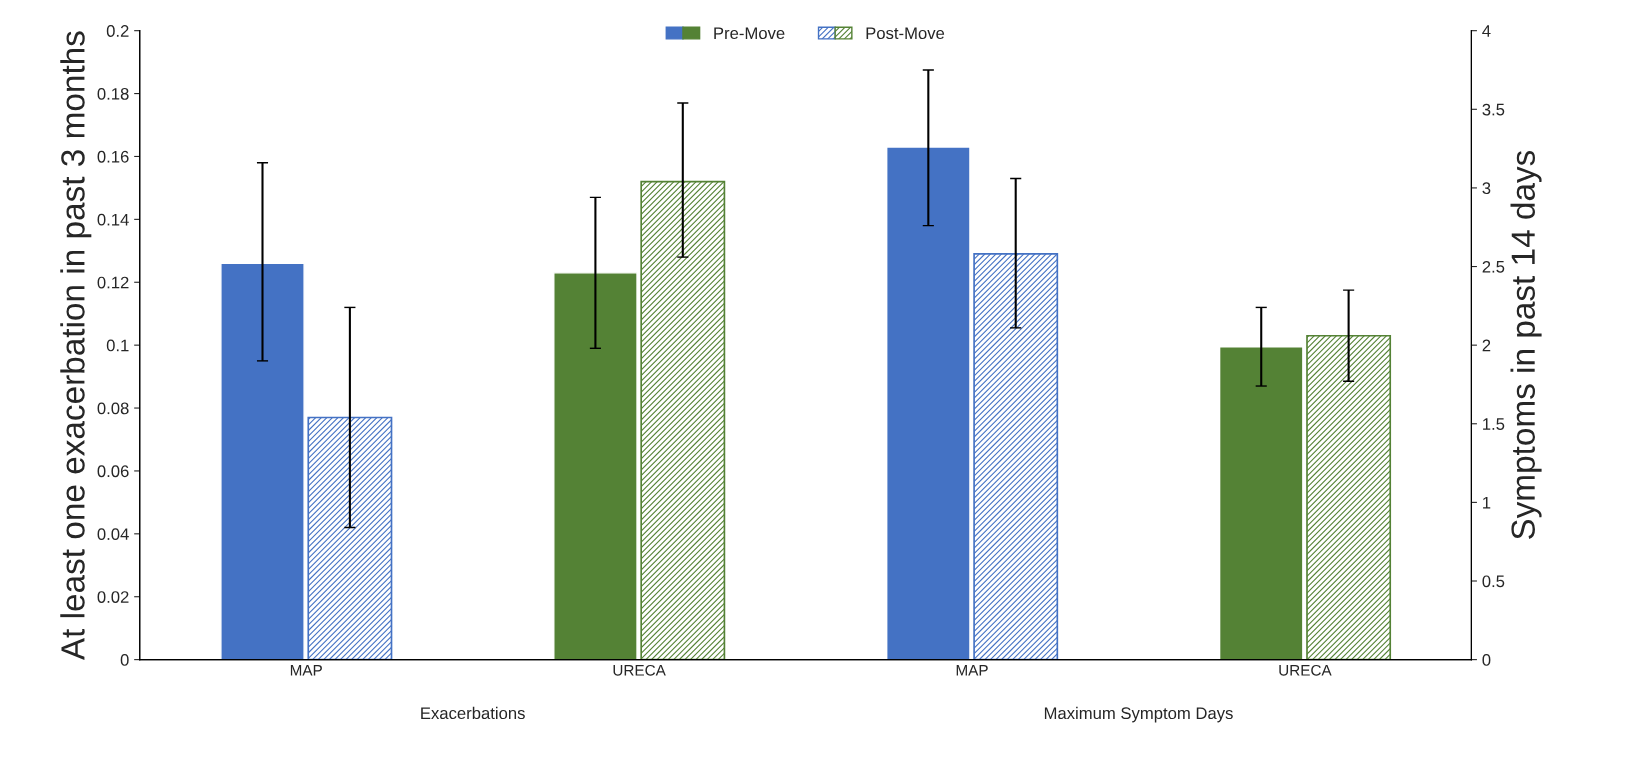 This screenshot has height=767, width=1644. What do you see at coordinates (1494, 424) in the screenshot?
I see `y2-tick-label: 1.5` at bounding box center [1494, 424].